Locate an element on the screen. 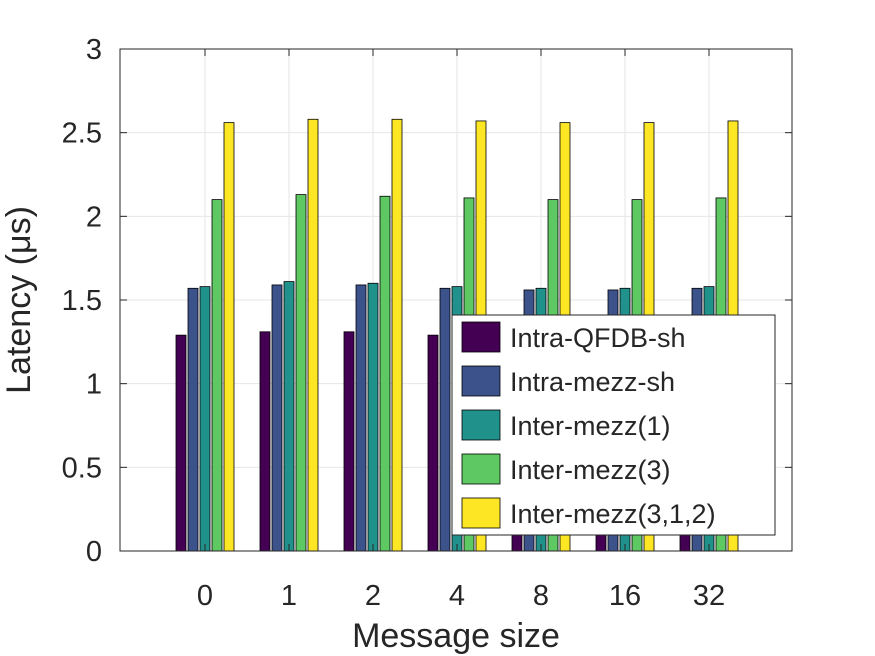 This screenshot has height=656, width=875. legend-label: Inter-mezz(3) is located at coordinates (590, 470).